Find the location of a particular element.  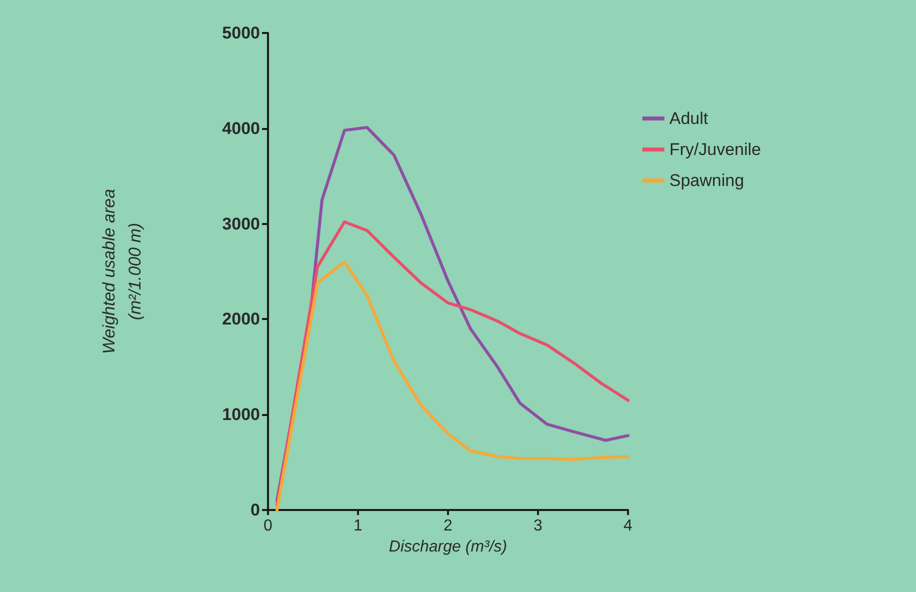

x-tick-label: 1 is located at coordinates (358, 526).